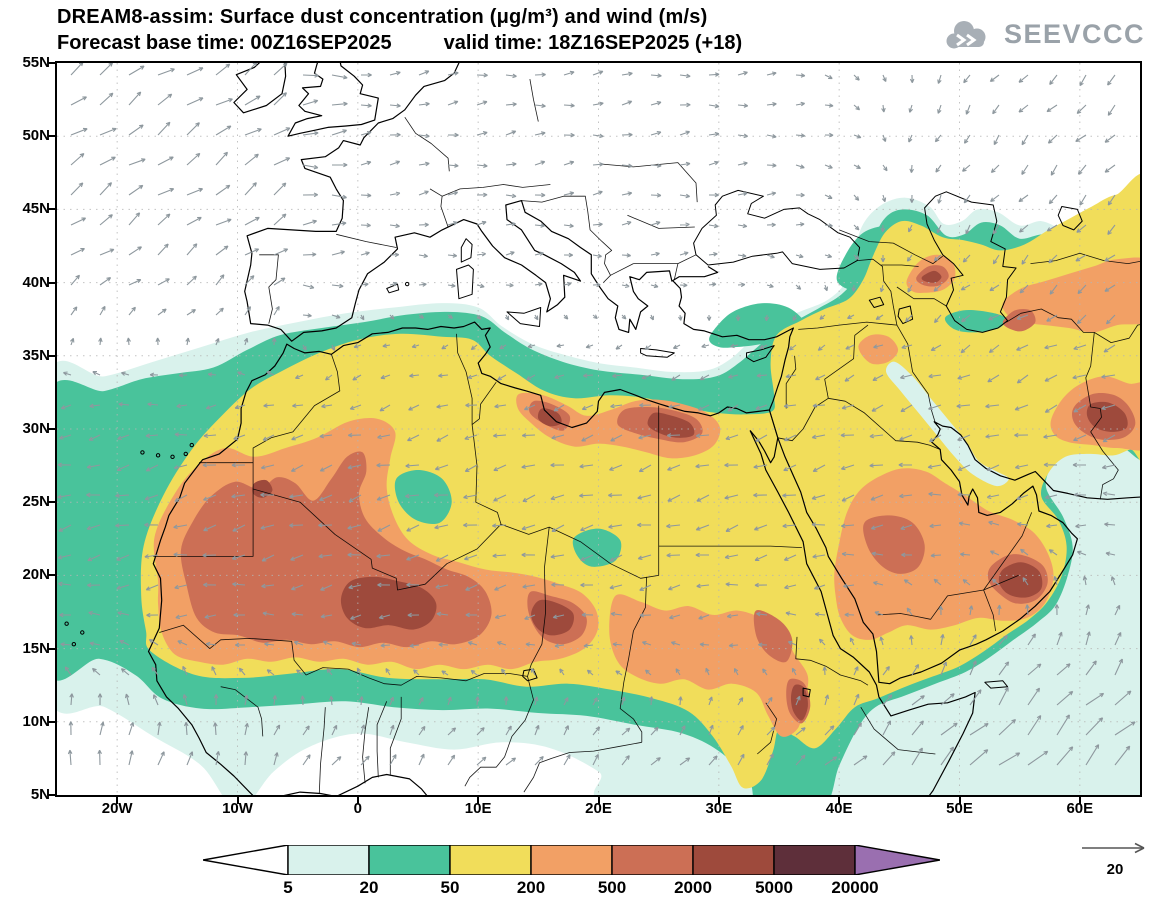 The image size is (1165, 907). What do you see at coordinates (1115, 858) in the screenshot?
I see `wind-reference: 20` at bounding box center [1115, 858].